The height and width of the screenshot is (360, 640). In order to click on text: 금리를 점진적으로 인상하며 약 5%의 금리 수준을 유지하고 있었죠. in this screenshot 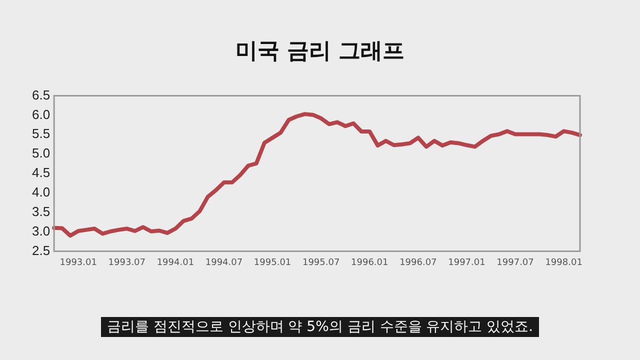, I will do `click(320, 327)`.